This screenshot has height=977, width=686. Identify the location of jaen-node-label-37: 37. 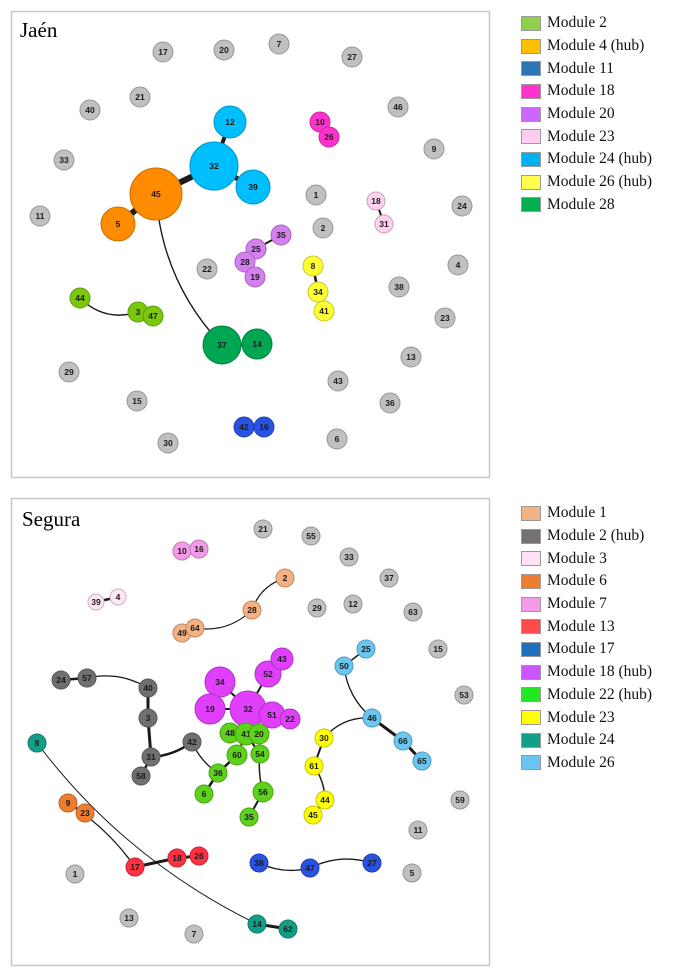
(222, 345).